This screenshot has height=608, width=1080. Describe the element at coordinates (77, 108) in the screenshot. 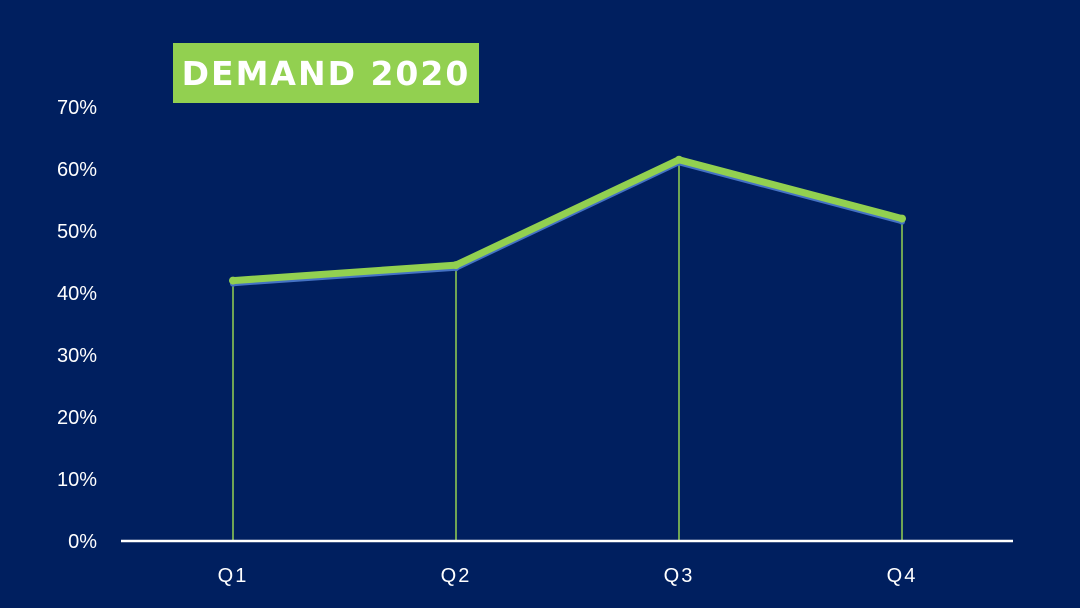

I see `y-tick-label: 70%` at that location.